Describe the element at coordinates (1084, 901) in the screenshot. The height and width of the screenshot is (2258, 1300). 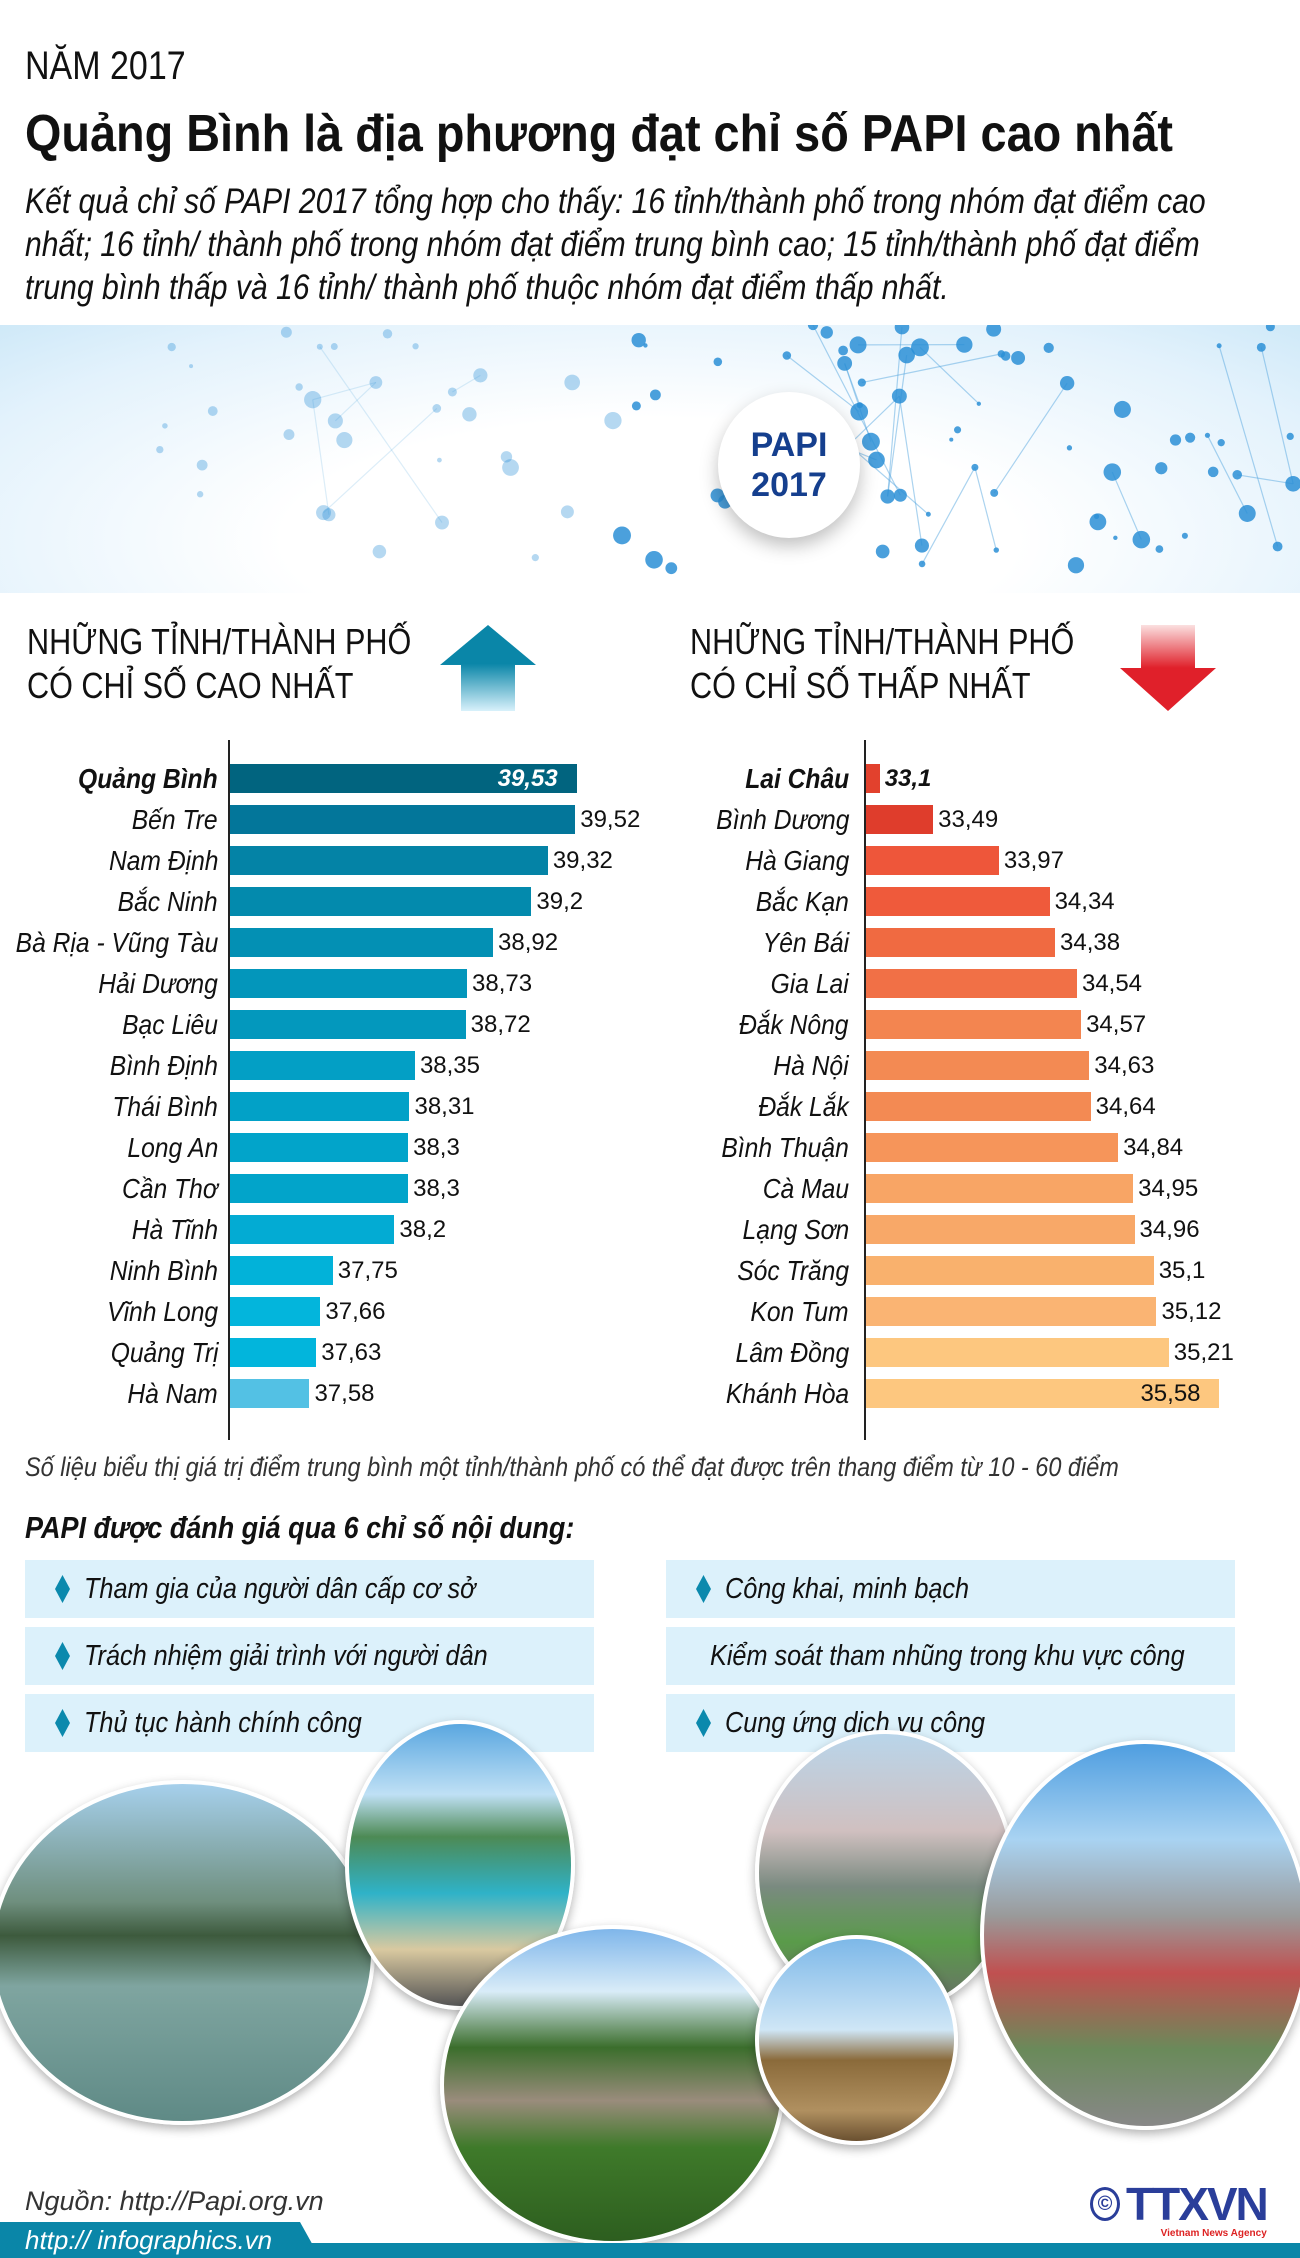
I see `bar-value: 34,34` at that location.